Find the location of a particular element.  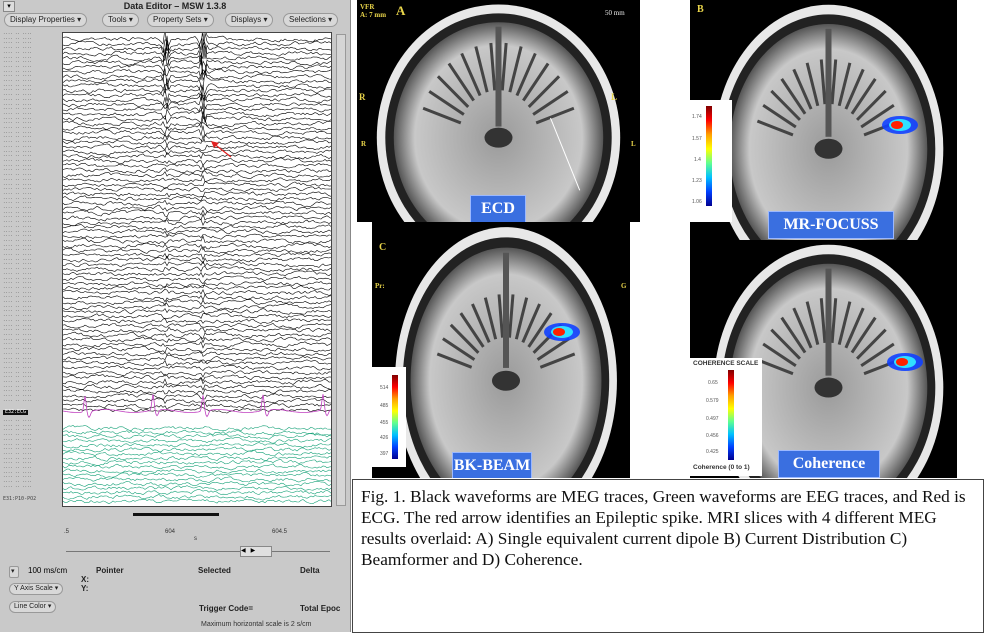

channel-label-ecg: E32:ECG is located at coordinates (16, 412).